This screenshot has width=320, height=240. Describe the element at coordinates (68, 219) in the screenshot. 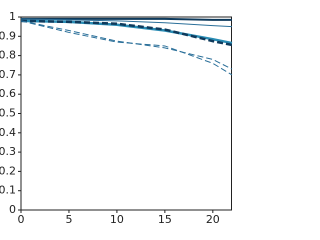

I see `x-tick-label: 5` at that location.